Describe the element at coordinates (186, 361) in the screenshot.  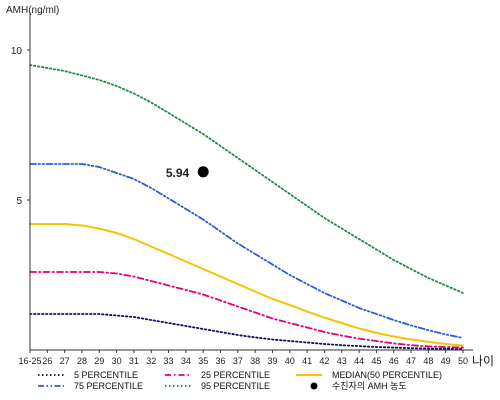
I see `x-tick-label: 34` at that location.